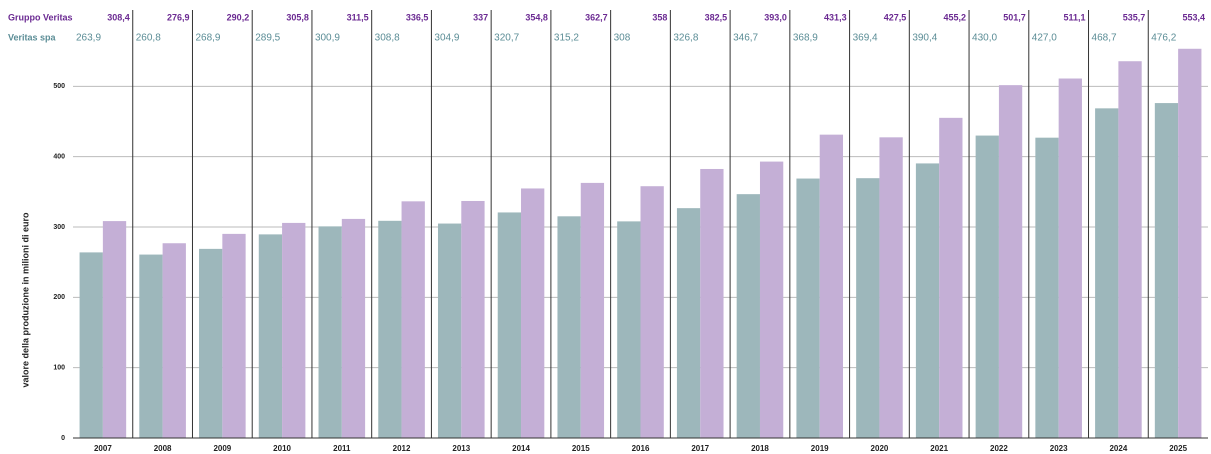  Describe the element at coordinates (178, 17) in the screenshot. I see `value-label: 276,9` at that location.